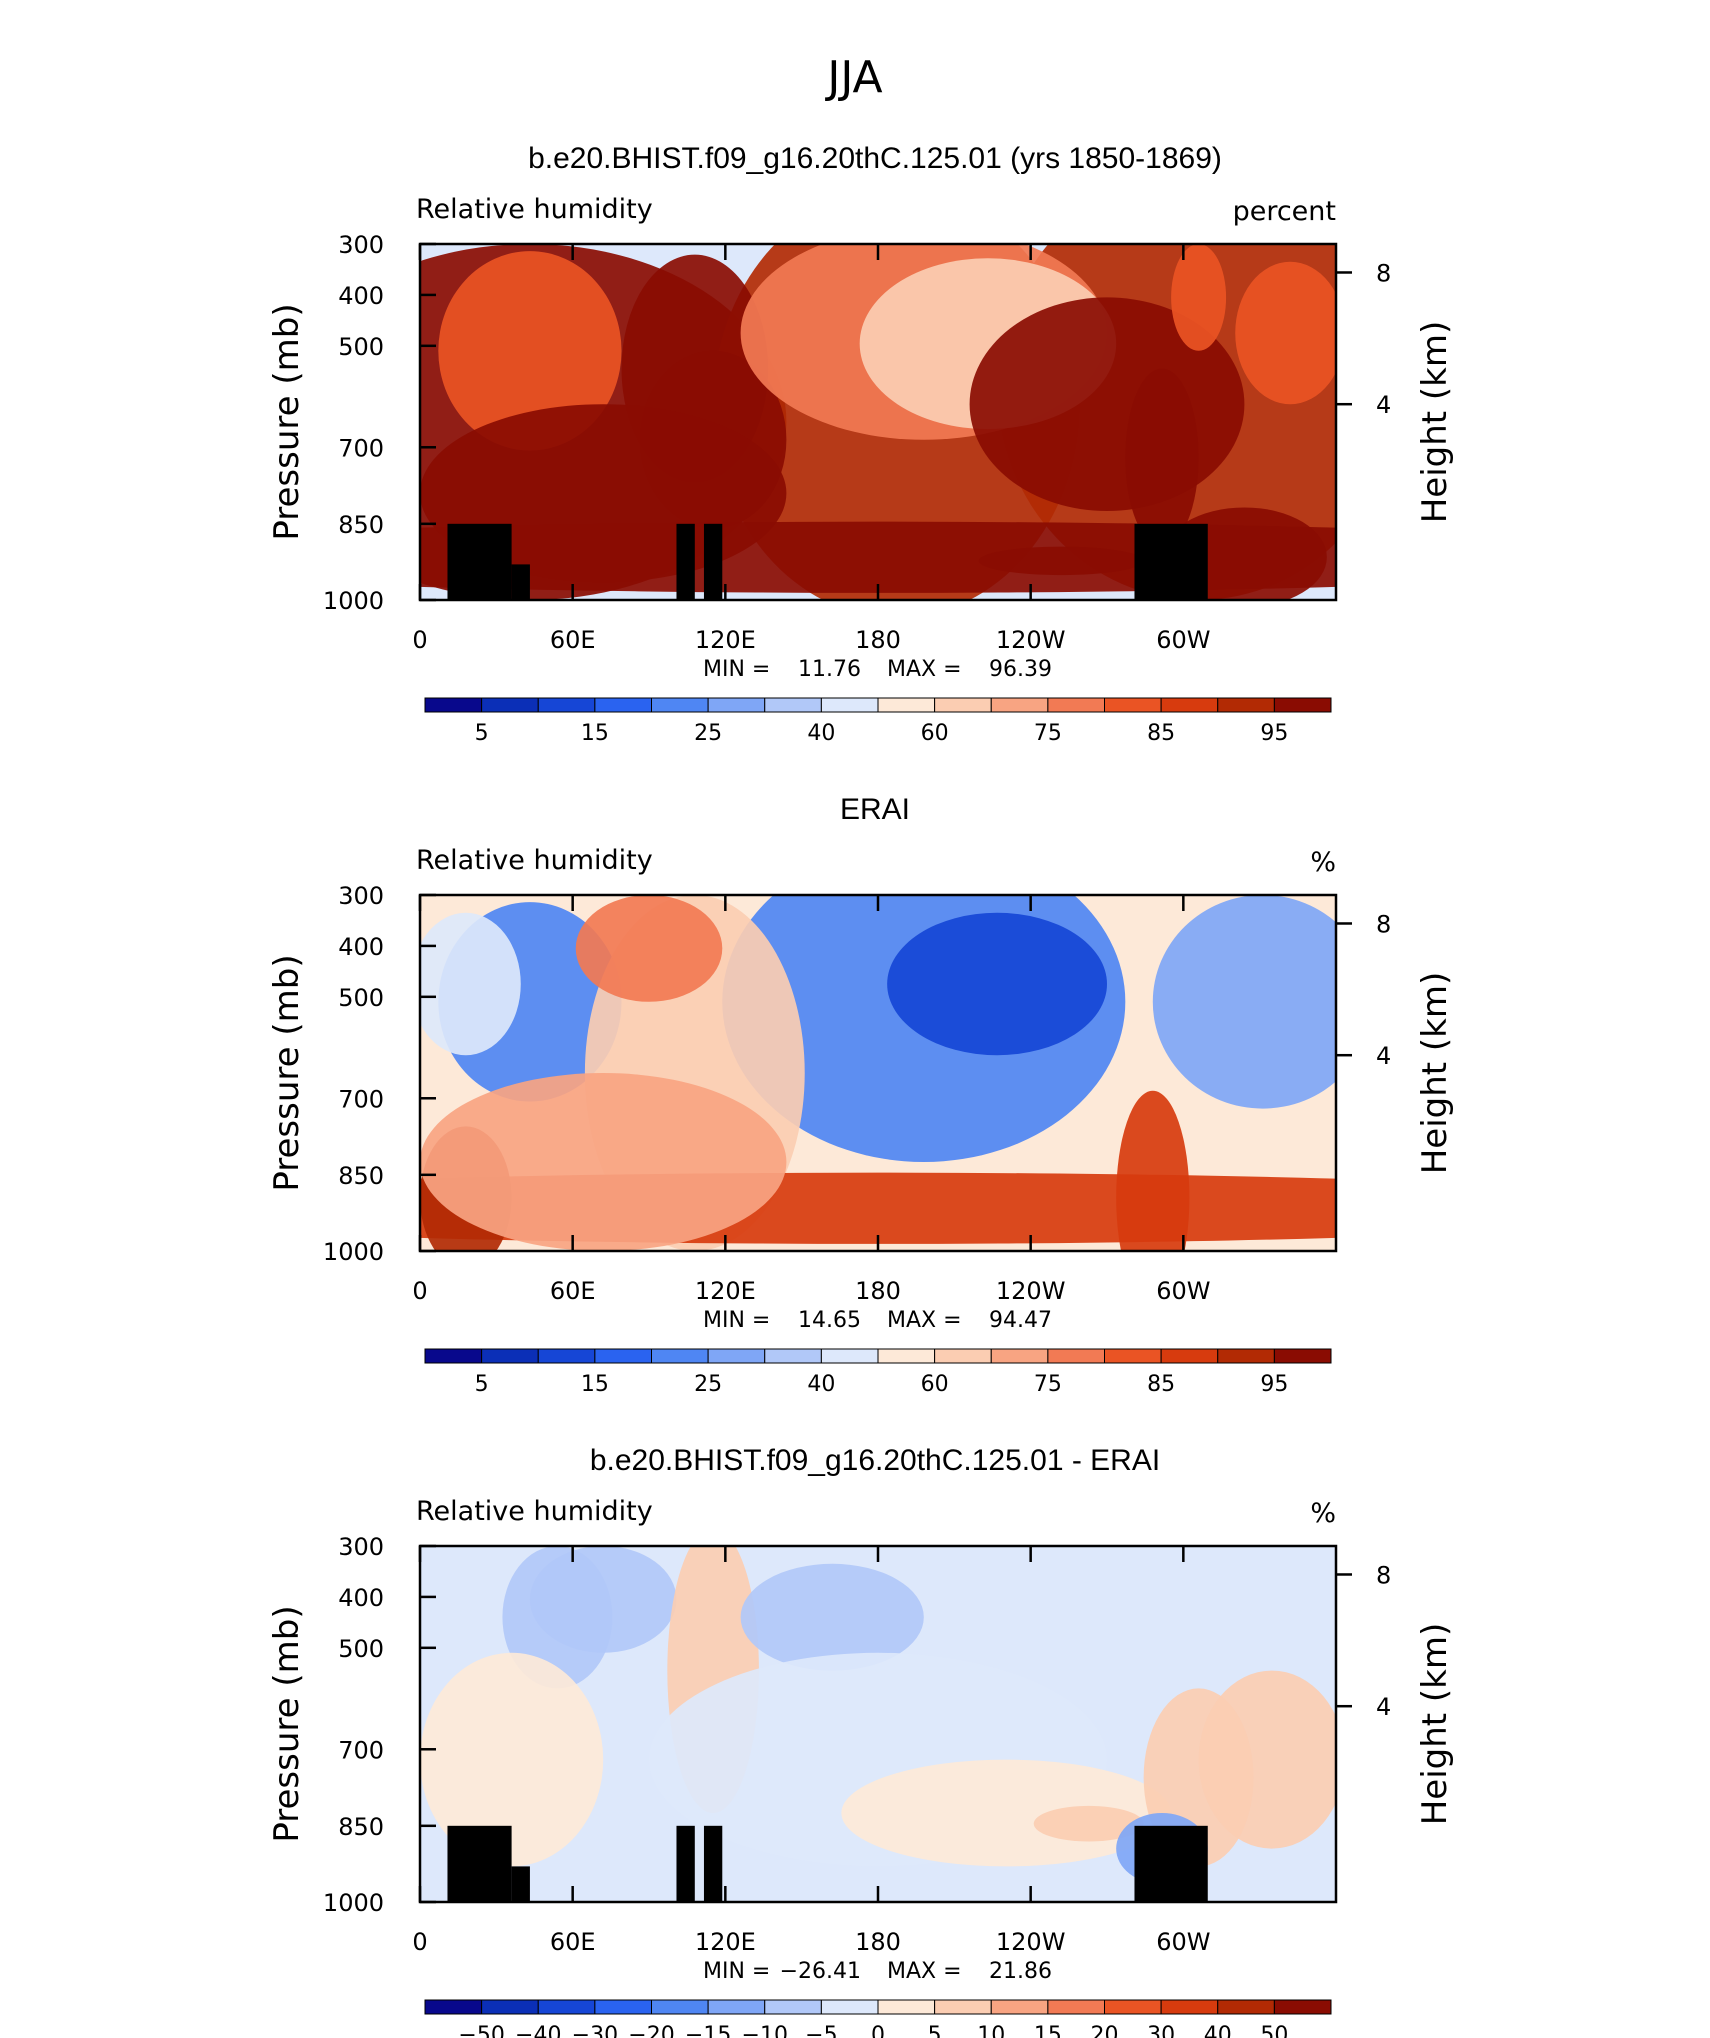 The height and width of the screenshot is (2038, 1710). Describe the element at coordinates (361, 448) in the screenshot. I see `y-tick-label: 700` at that location.